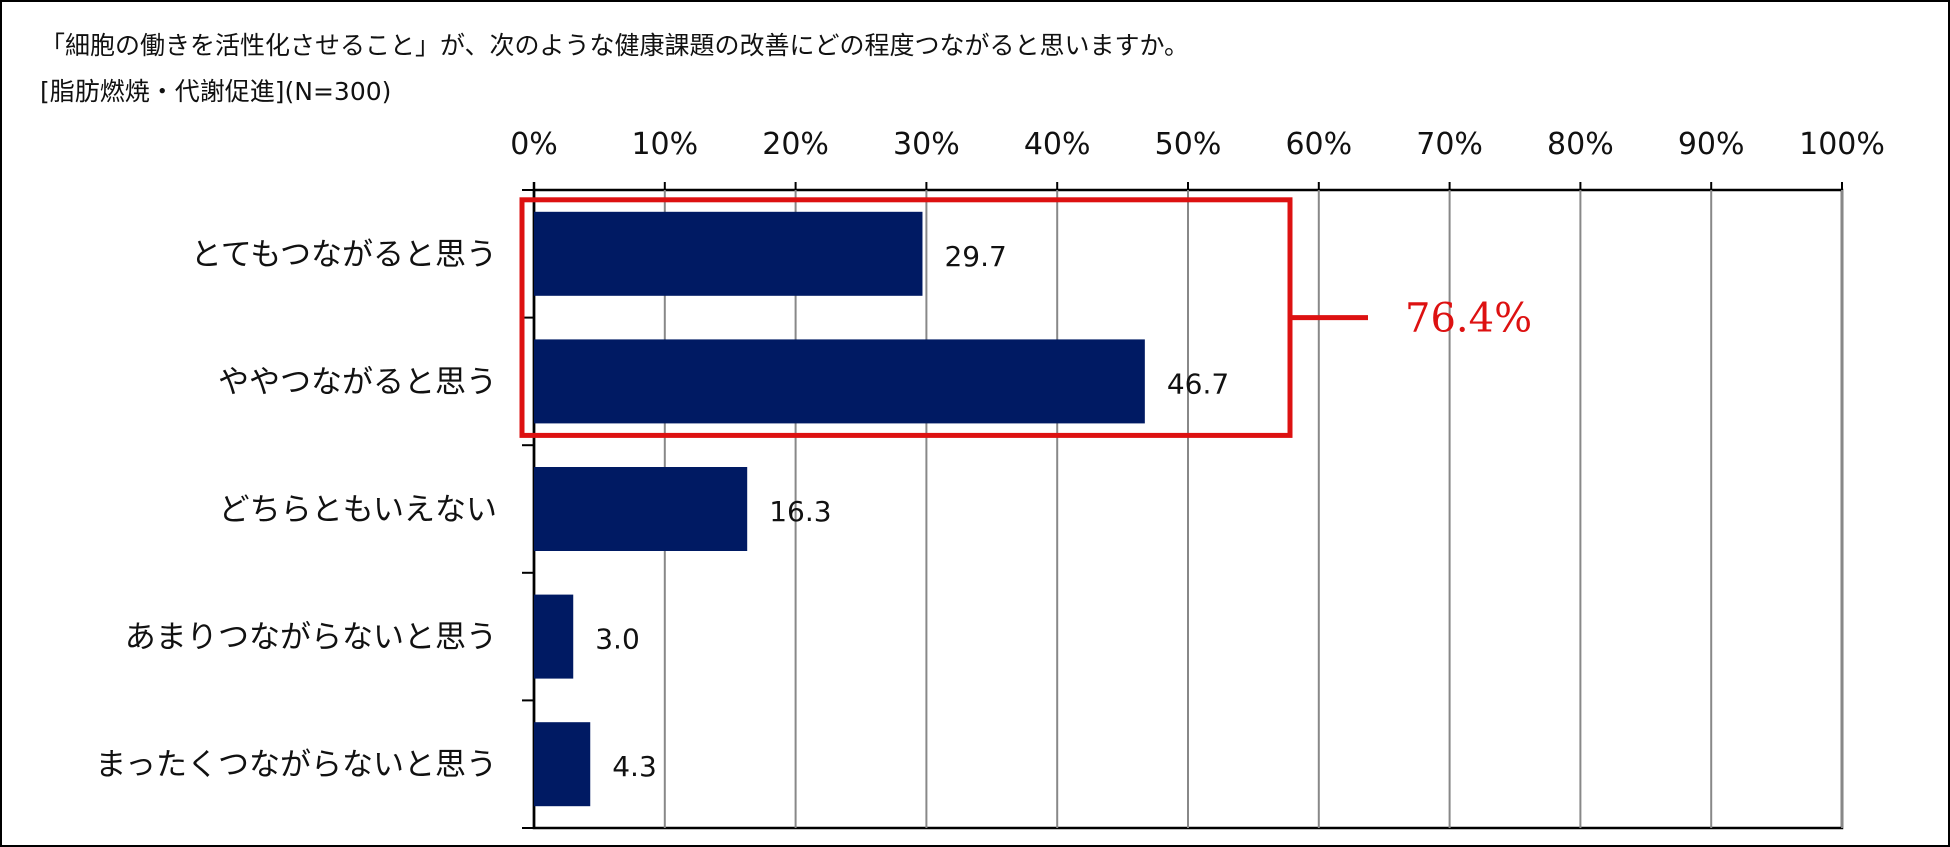 The image size is (1950, 847). I want to click on value-label: 16.3, so click(800, 511).